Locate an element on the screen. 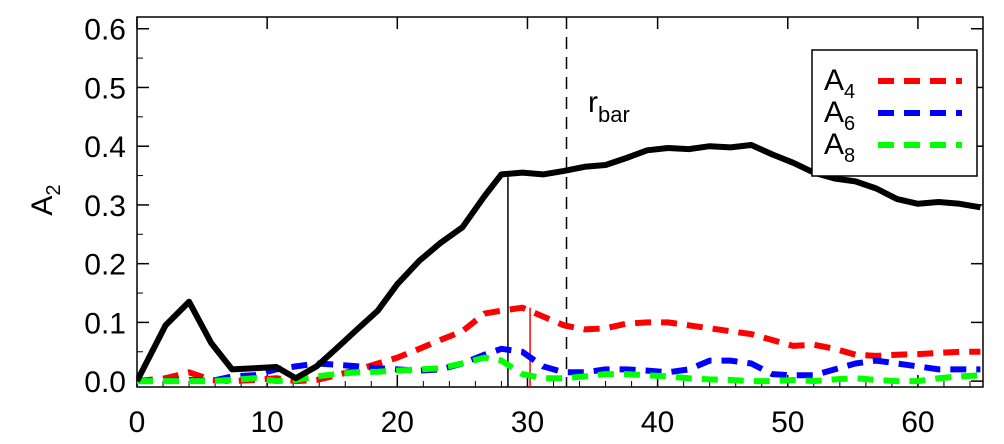  y-tick-label: 0.5 is located at coordinates (105, 88).